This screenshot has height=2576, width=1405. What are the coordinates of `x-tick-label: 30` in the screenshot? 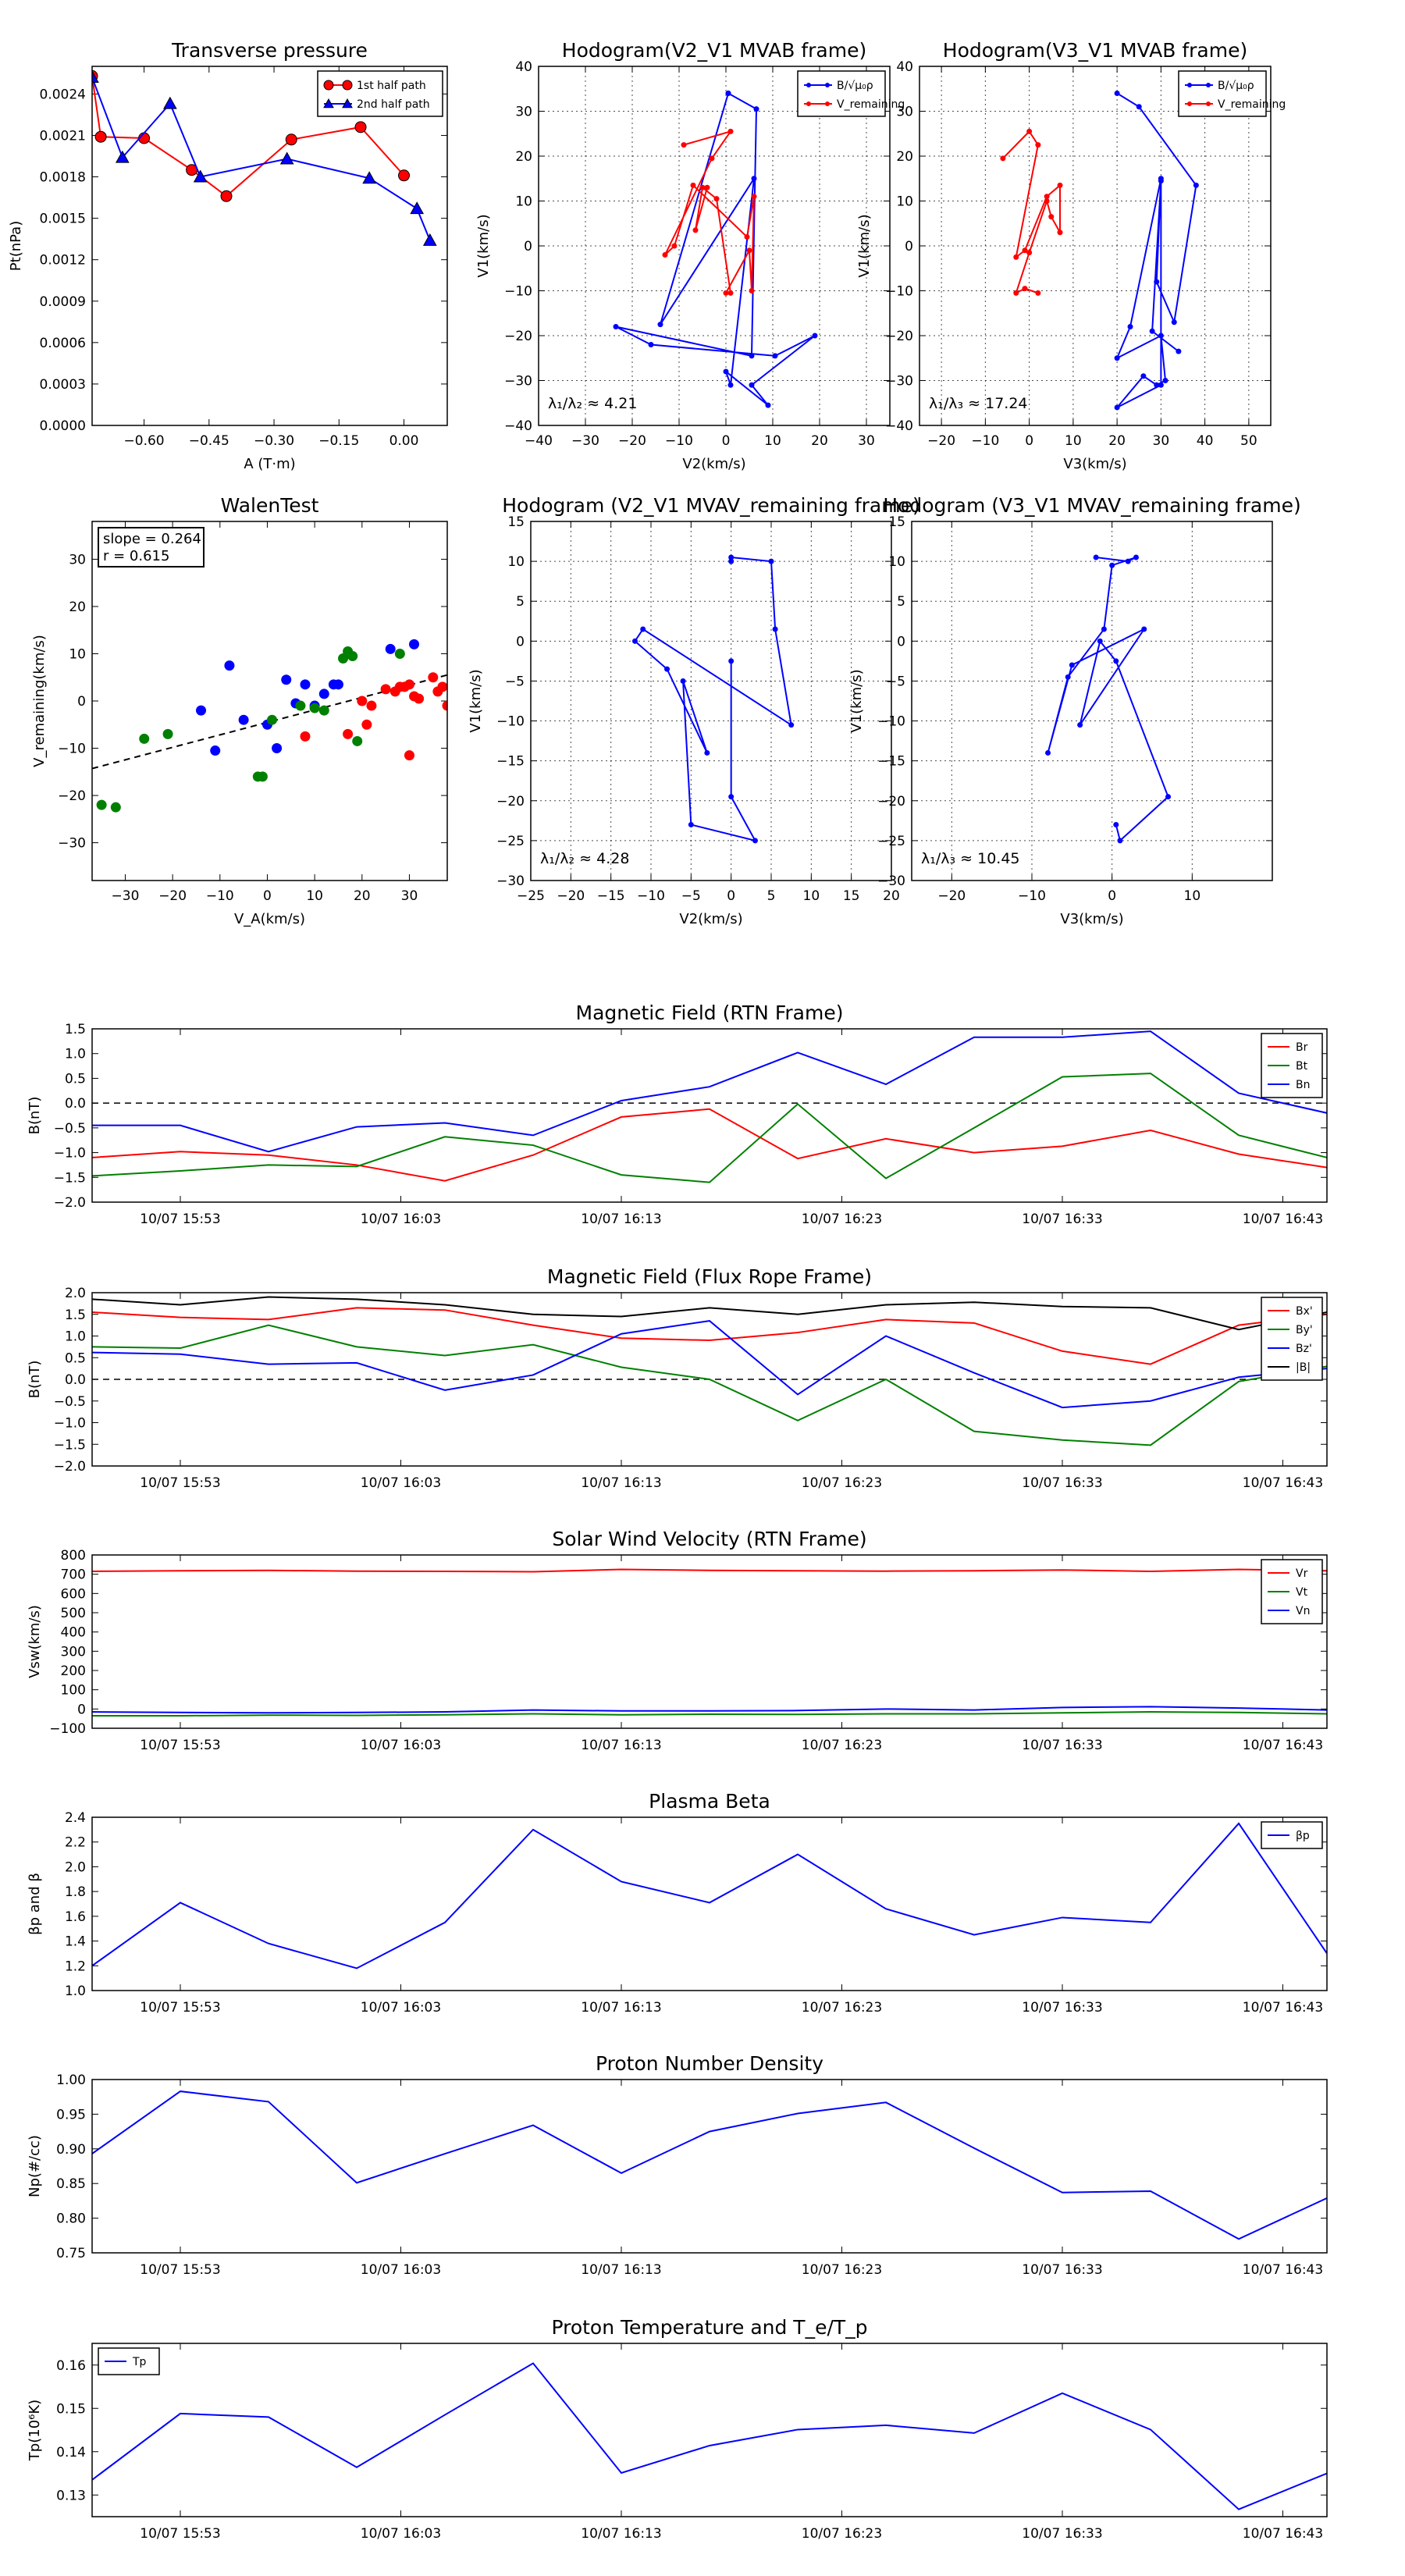 It's located at (410, 896).